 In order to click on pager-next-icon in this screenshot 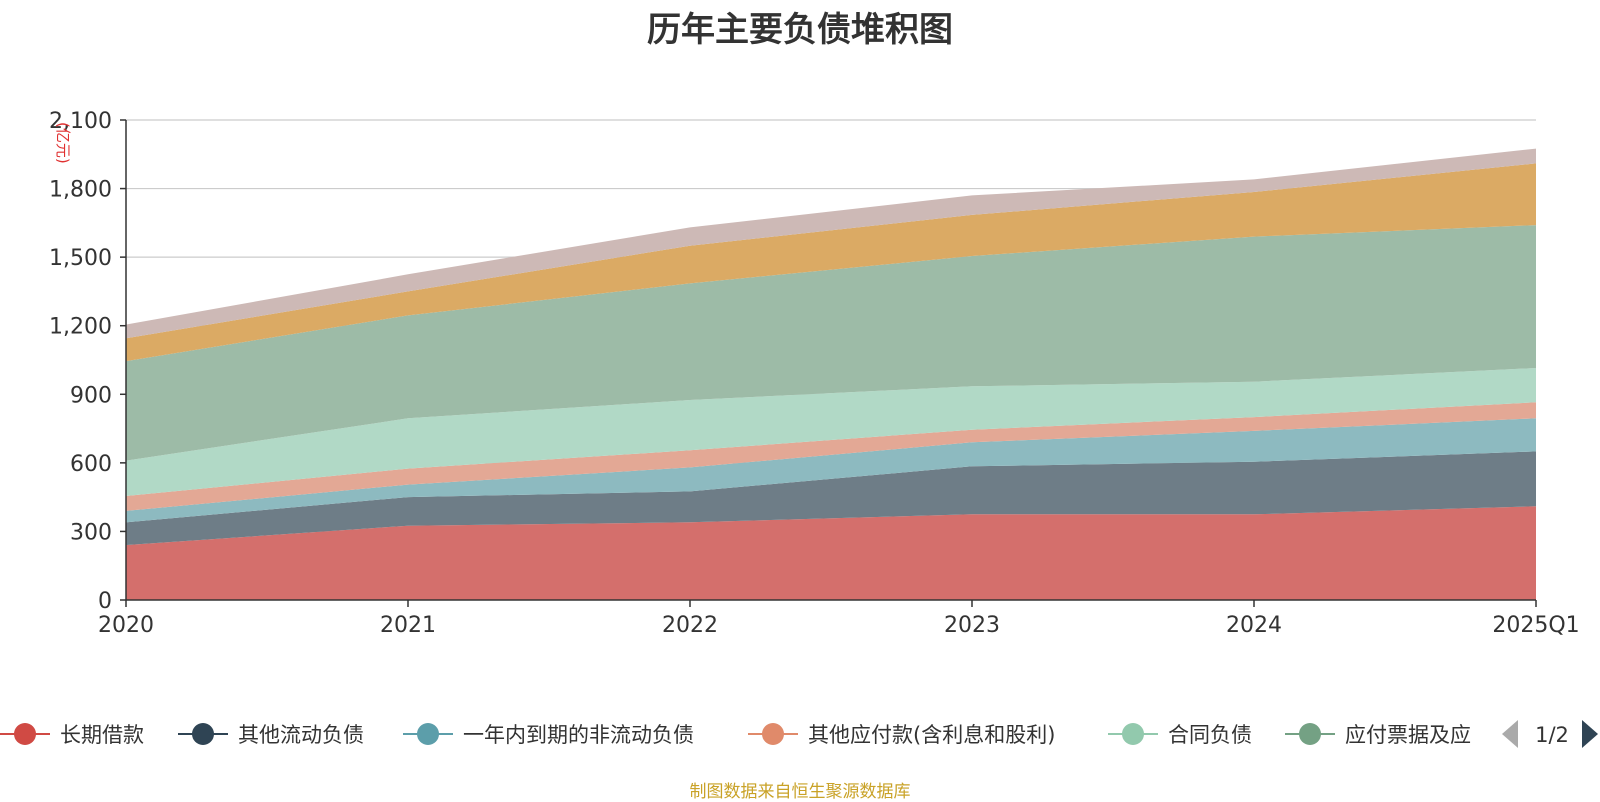, I will do `click(1590, 734)`.